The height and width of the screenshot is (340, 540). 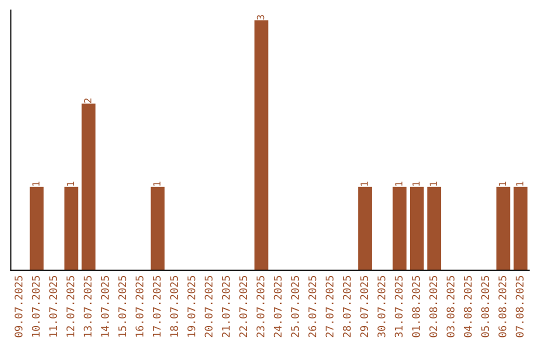 I want to click on x-tick-label: 02.08.2025, so click(x=433, y=307).